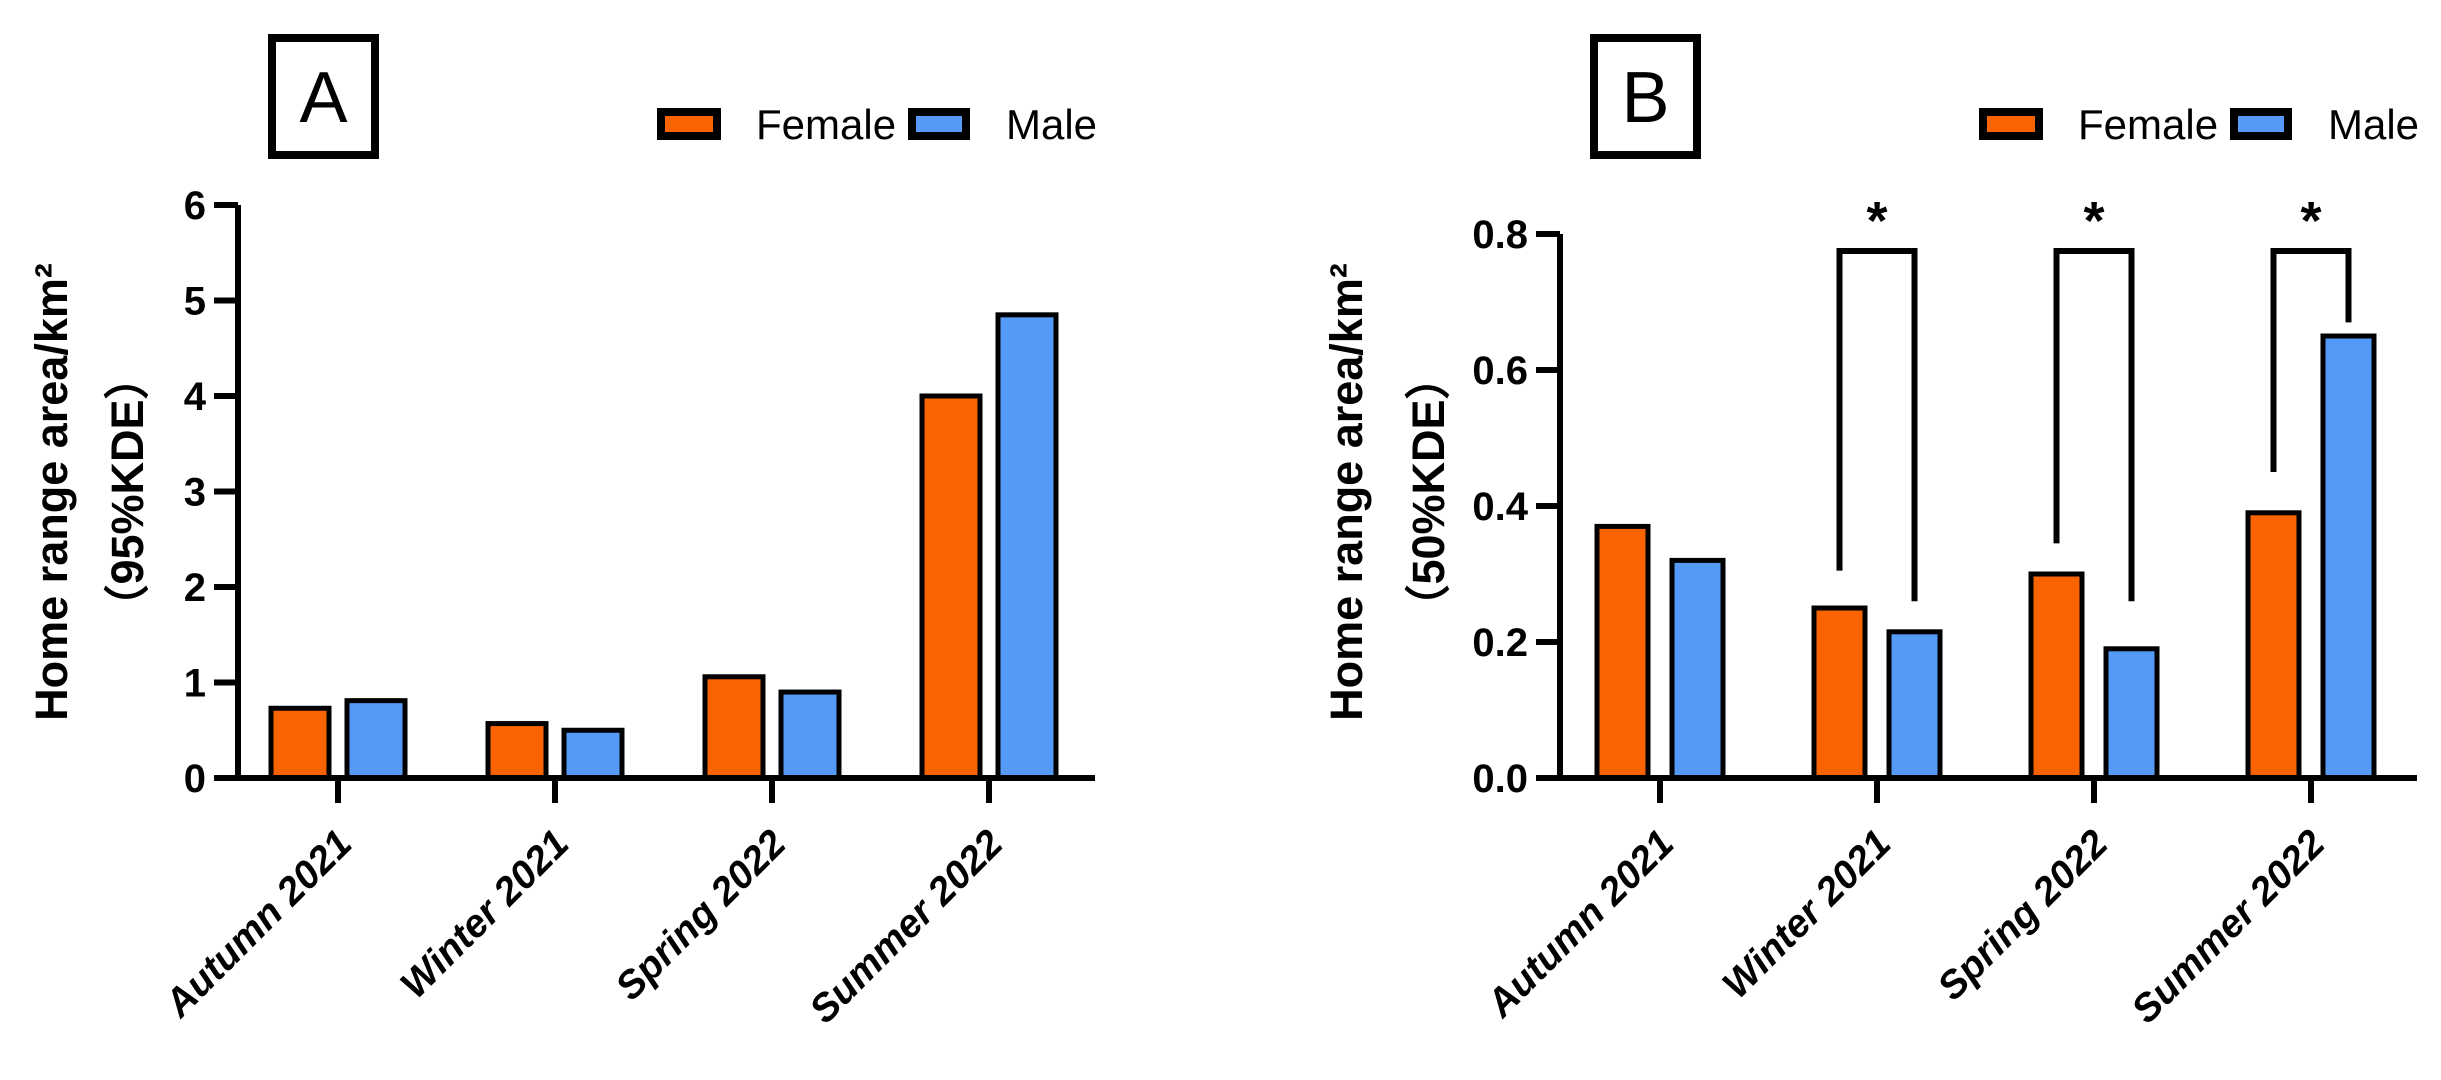 The width and height of the screenshot is (2441, 1080). I want to click on panel-letter-b: B, so click(1645, 98).